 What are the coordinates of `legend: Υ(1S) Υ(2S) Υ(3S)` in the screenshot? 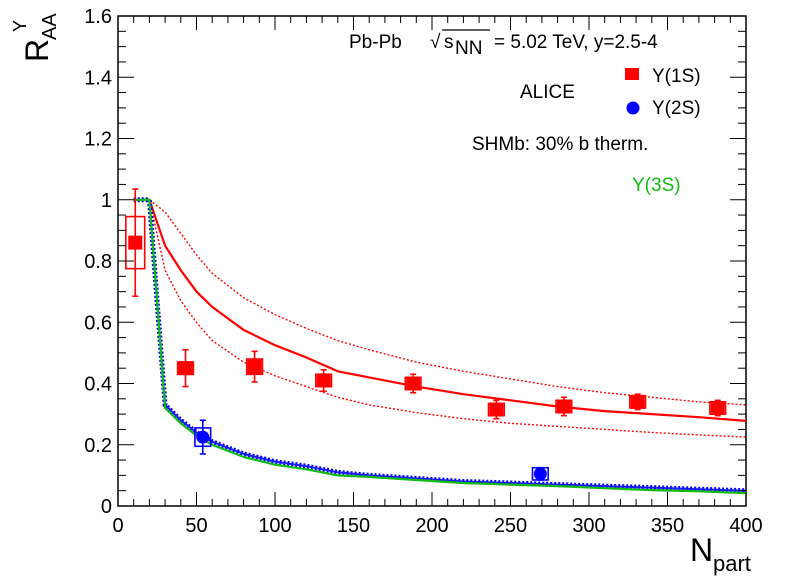 It's located at (663, 131).